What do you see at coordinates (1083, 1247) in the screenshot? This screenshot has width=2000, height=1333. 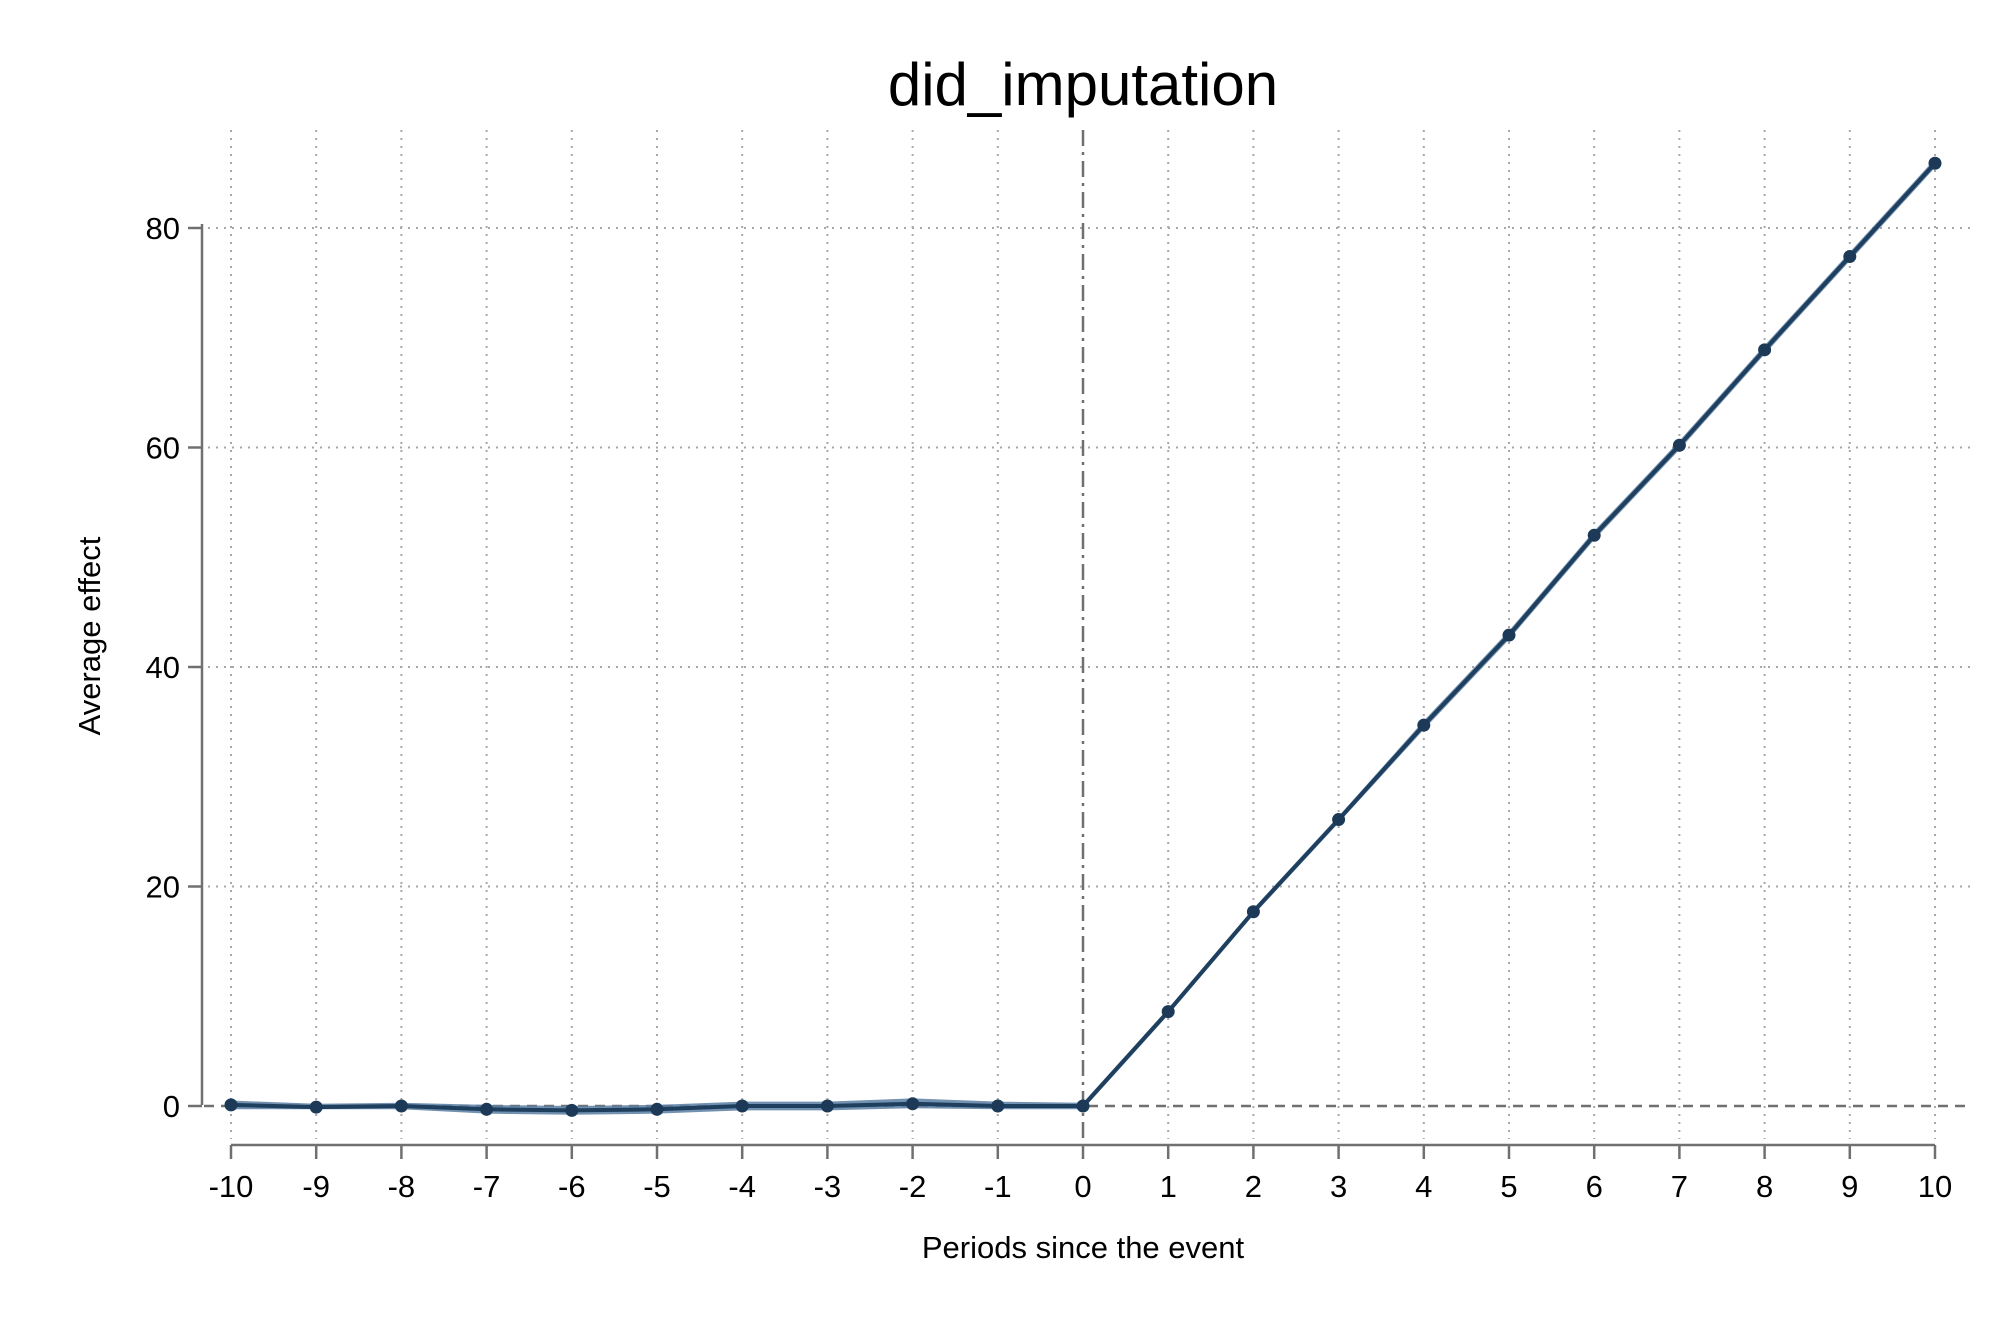 I see `x-axis-label: Periods since the event` at bounding box center [1083, 1247].